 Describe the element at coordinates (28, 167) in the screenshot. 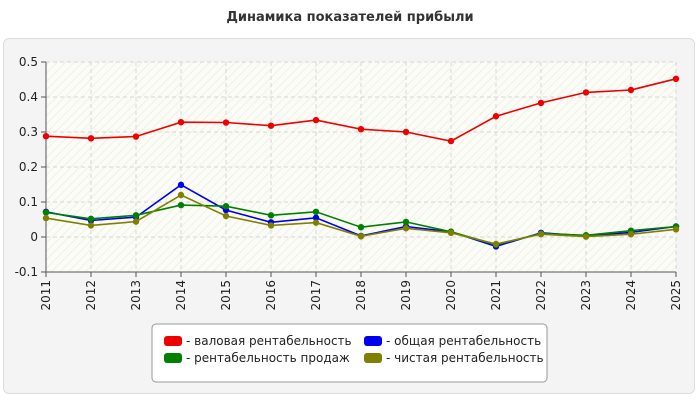

I see `y-tick-label: 0.2` at that location.